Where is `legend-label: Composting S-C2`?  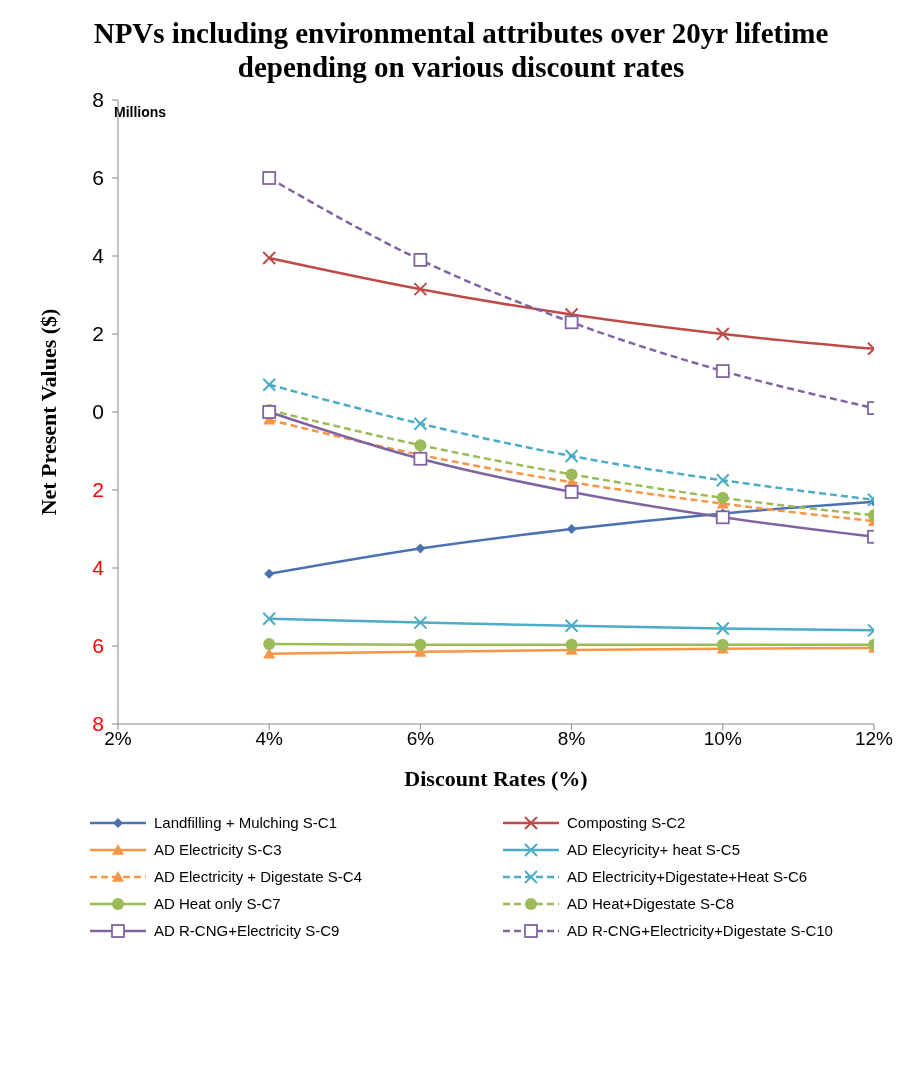
legend-label: Composting S-C2 is located at coordinates (626, 822).